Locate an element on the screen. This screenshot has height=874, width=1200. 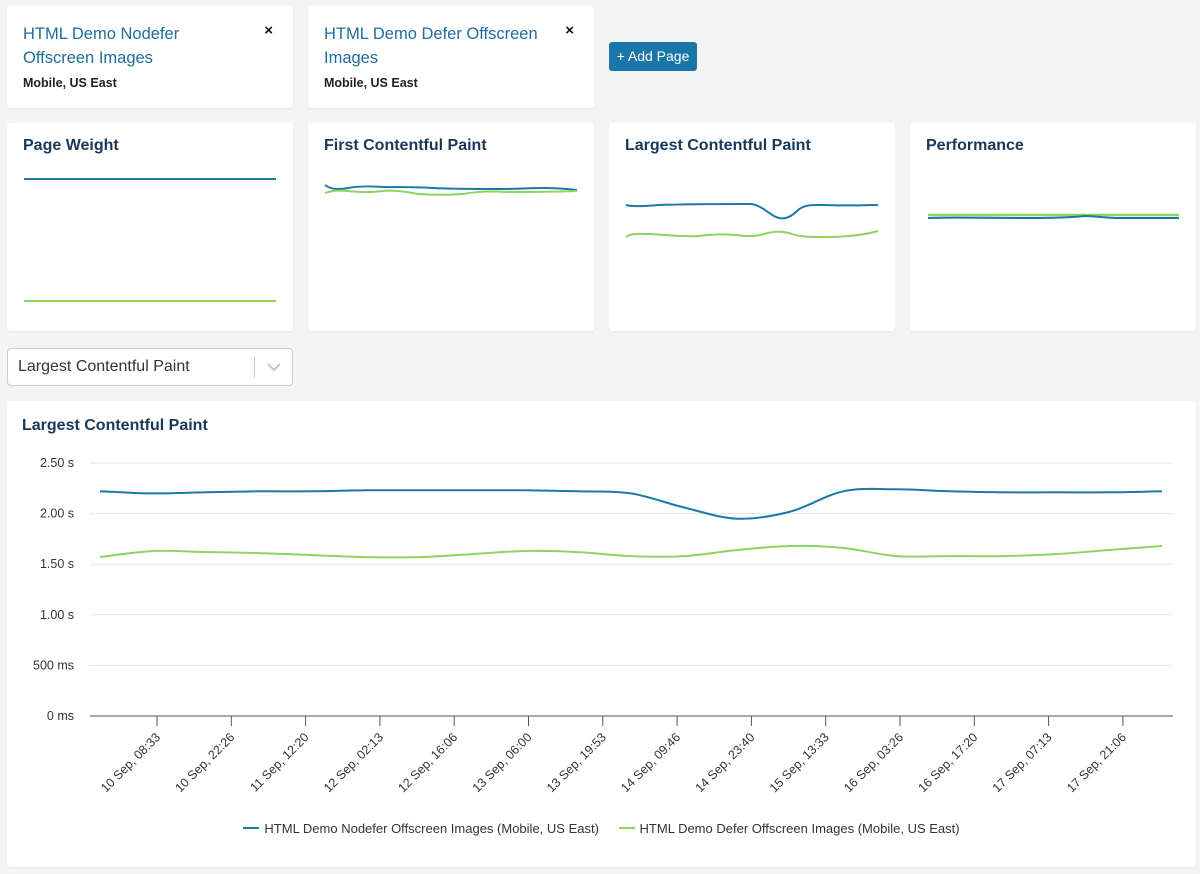
y-tick-label: 500 ms is located at coordinates (53, 665).